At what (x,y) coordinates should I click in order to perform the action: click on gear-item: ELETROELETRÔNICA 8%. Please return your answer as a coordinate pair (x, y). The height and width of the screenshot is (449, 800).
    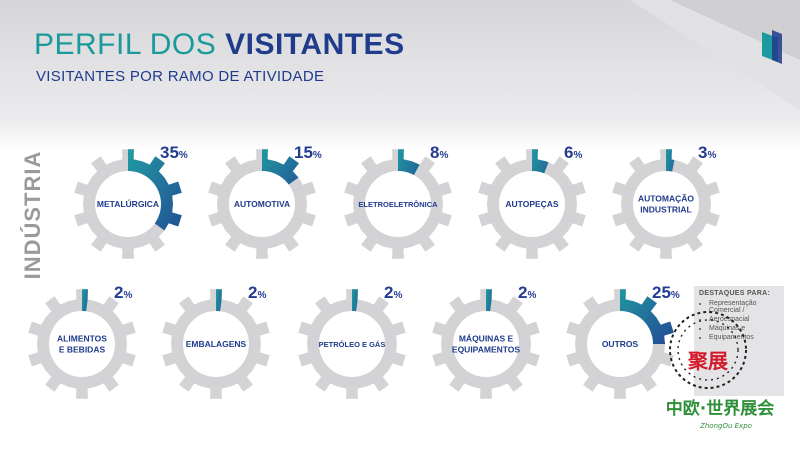
    Looking at the image, I should click on (398, 201).